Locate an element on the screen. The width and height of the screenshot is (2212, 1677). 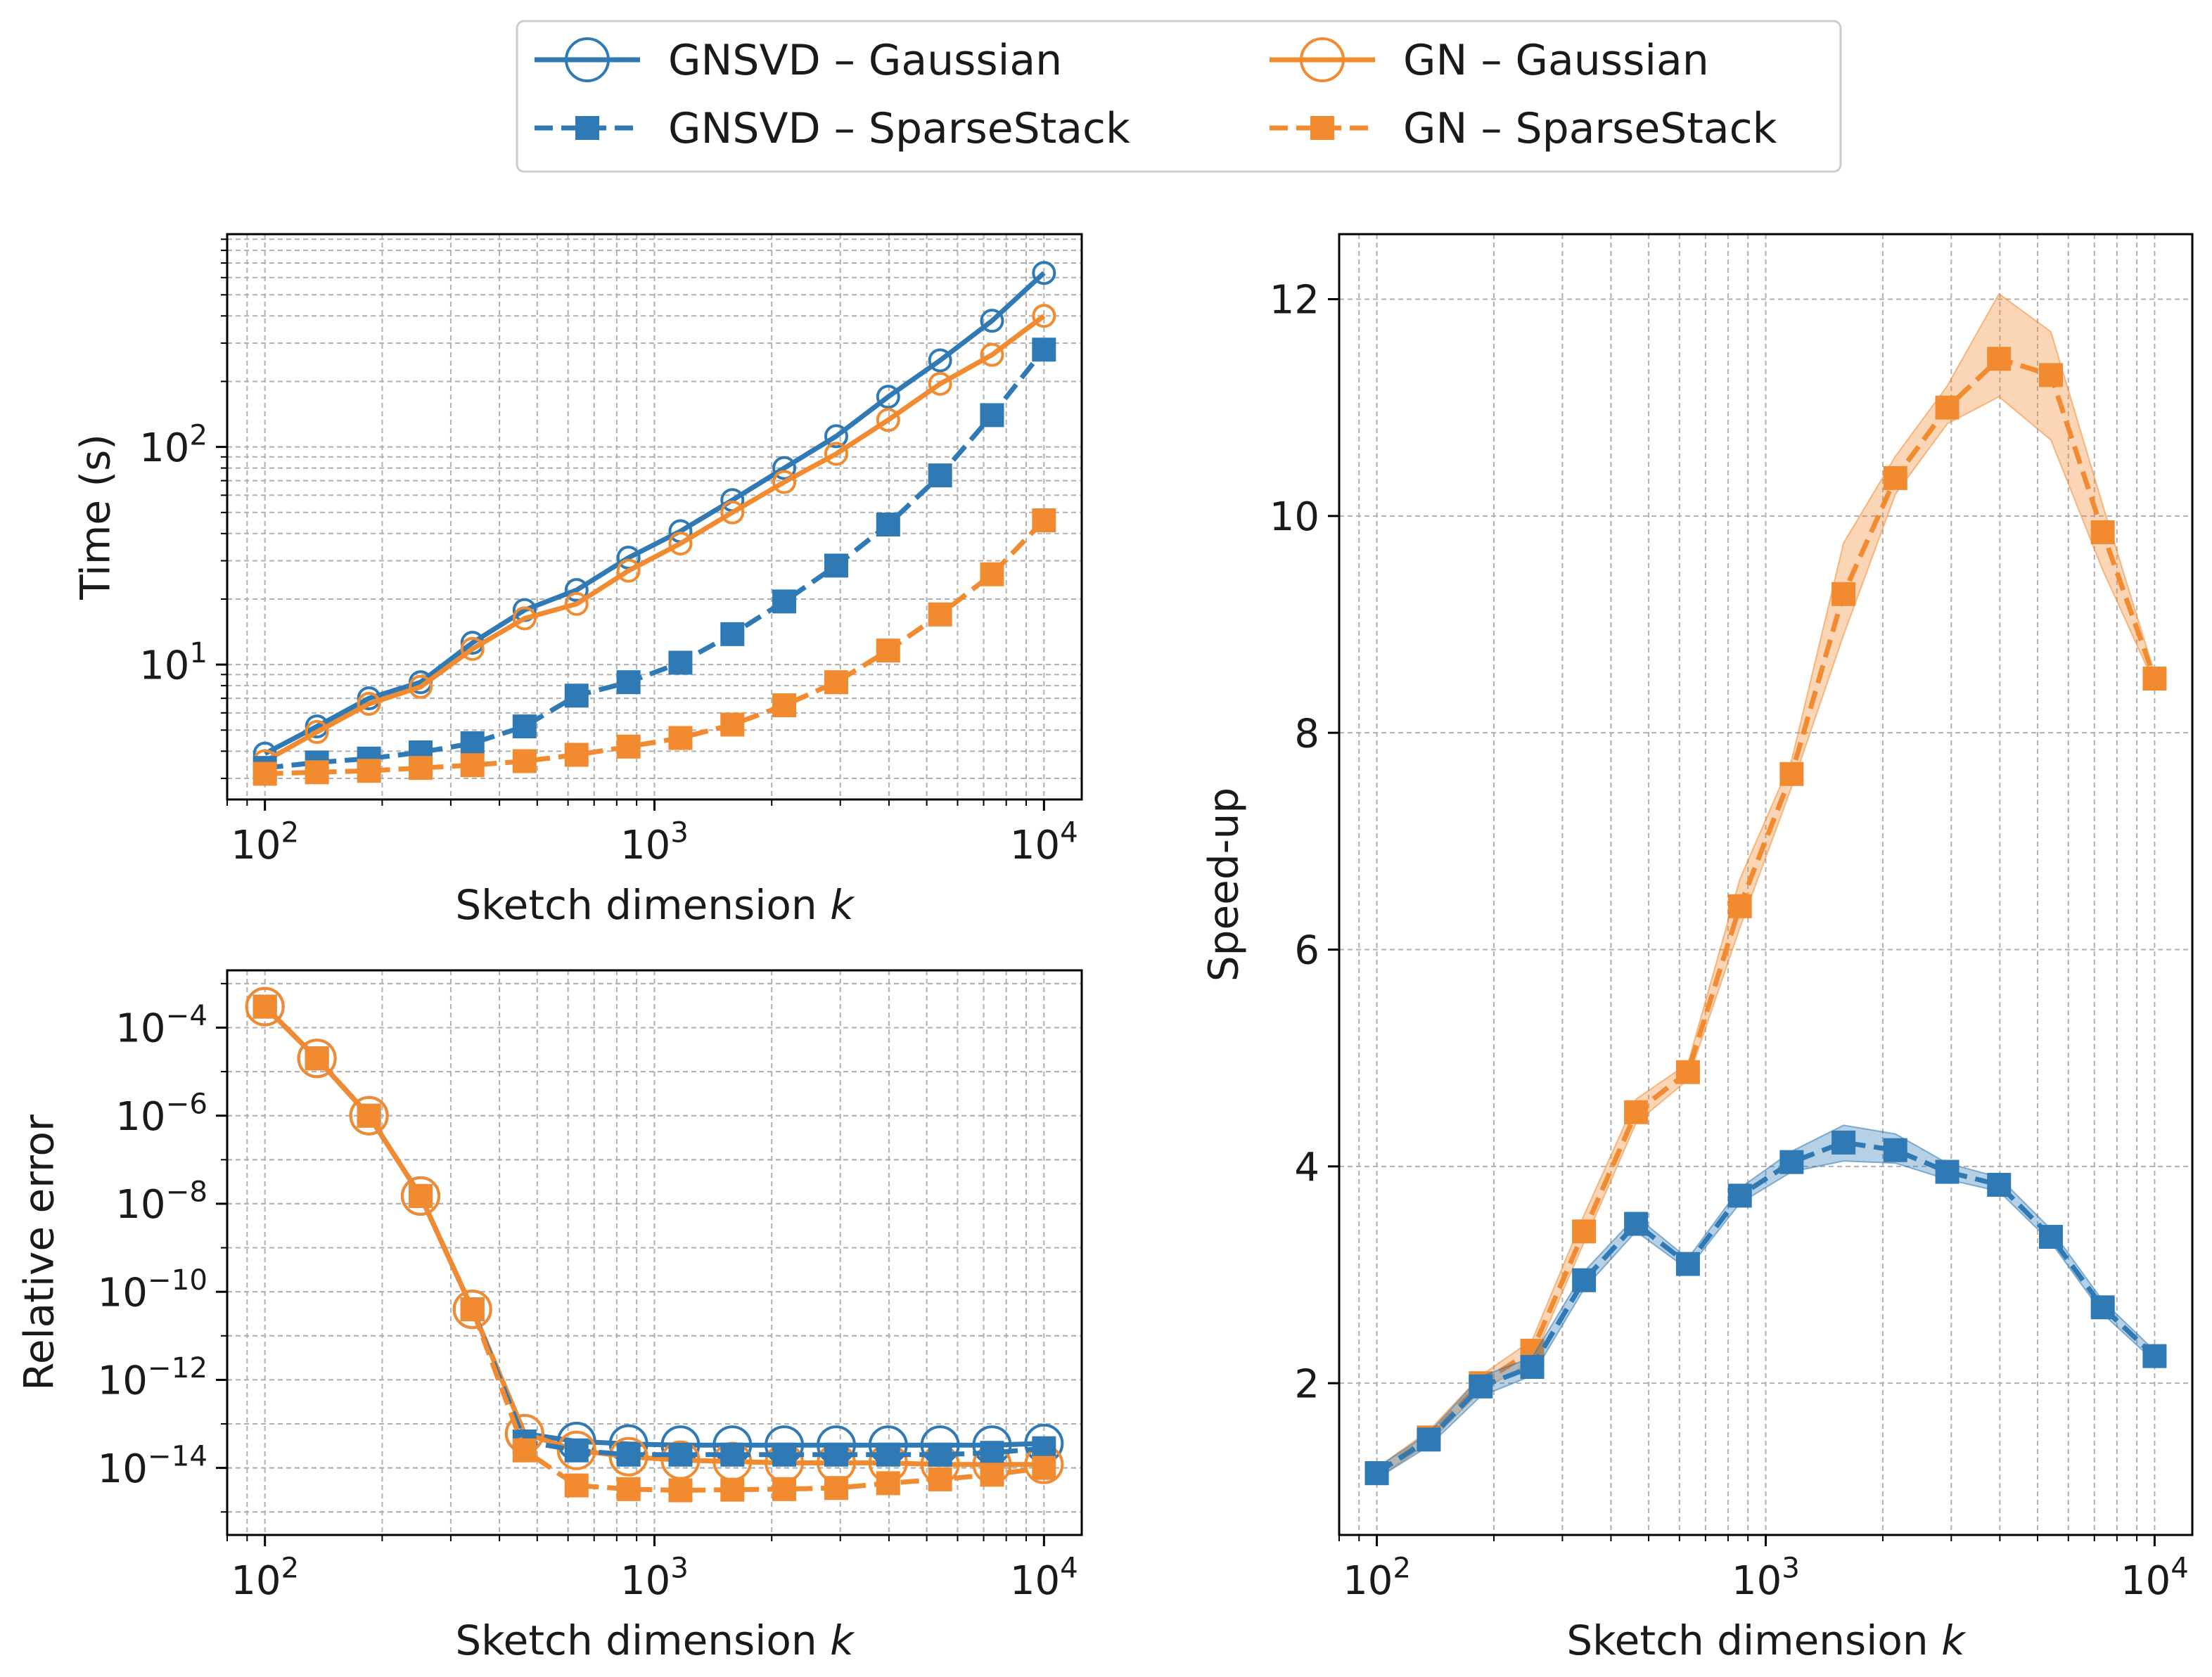
legend-entry: GNSVD – SparseStack is located at coordinates (832, 128).